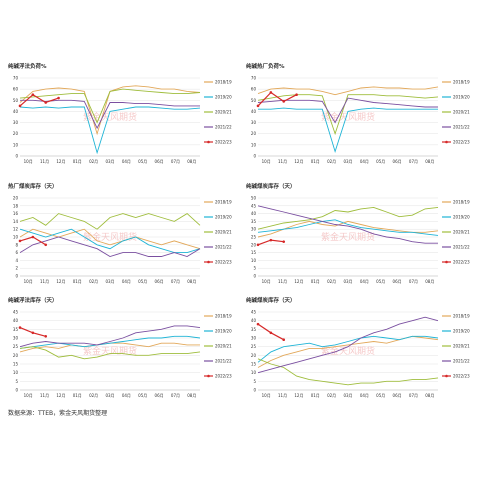 This screenshot has width=480, height=484. I want to click on source-note: 数据来源：TTEB，紫金天风期货整理, so click(58, 413).